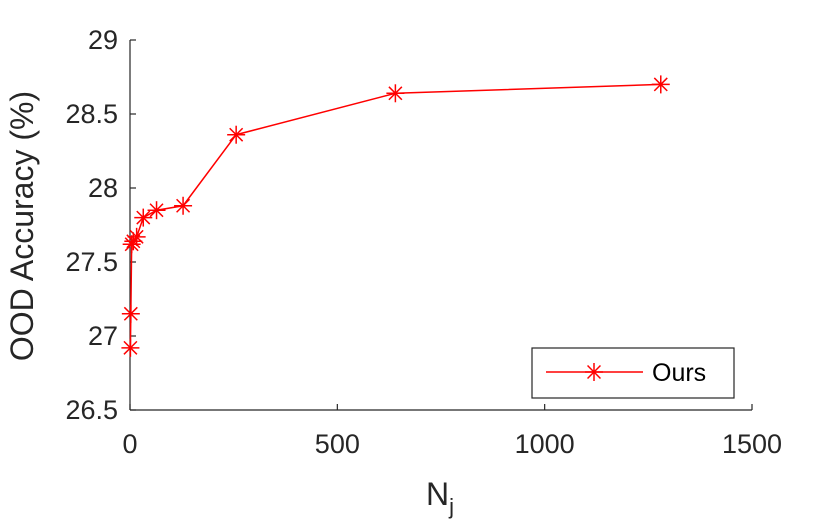 Image resolution: width=830 pixels, height=532 pixels. I want to click on x-tick-label: 1500, so click(752, 444).